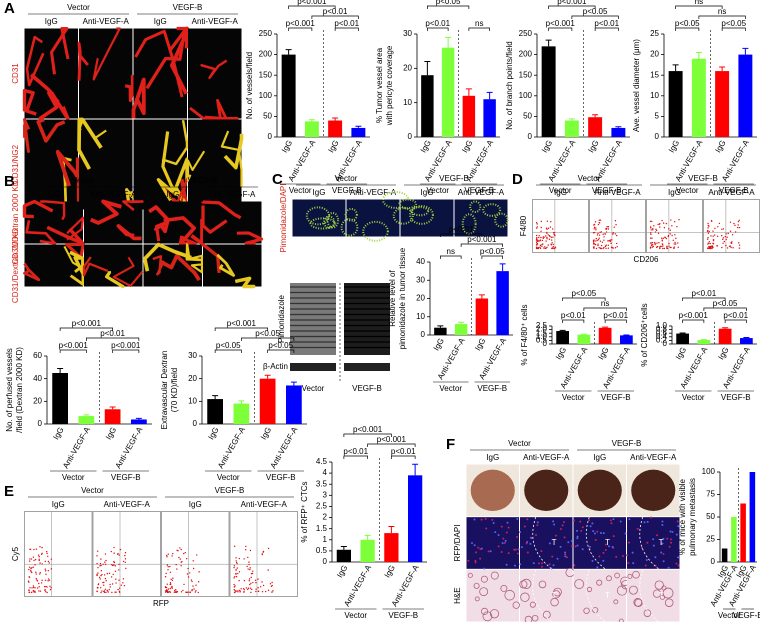 The image size is (760, 622). I want to click on y-tick-label: 1.5, so click(542, 332).